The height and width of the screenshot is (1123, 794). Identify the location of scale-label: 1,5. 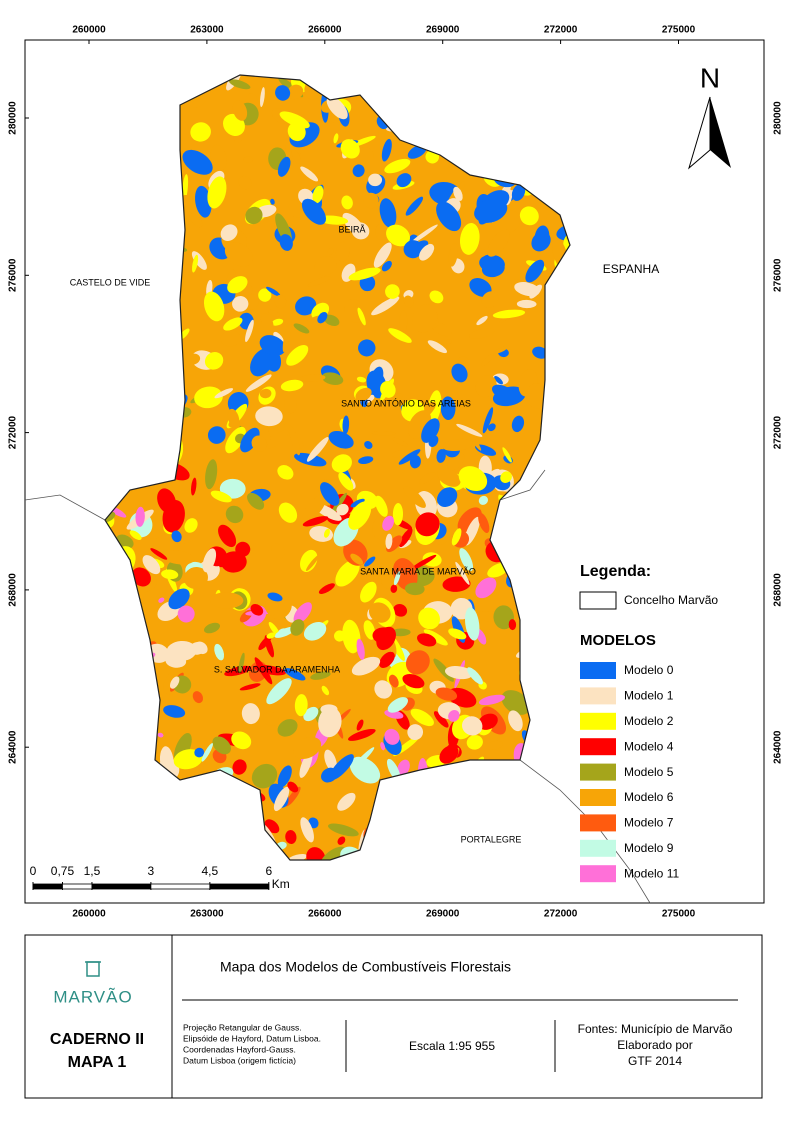
(92, 871).